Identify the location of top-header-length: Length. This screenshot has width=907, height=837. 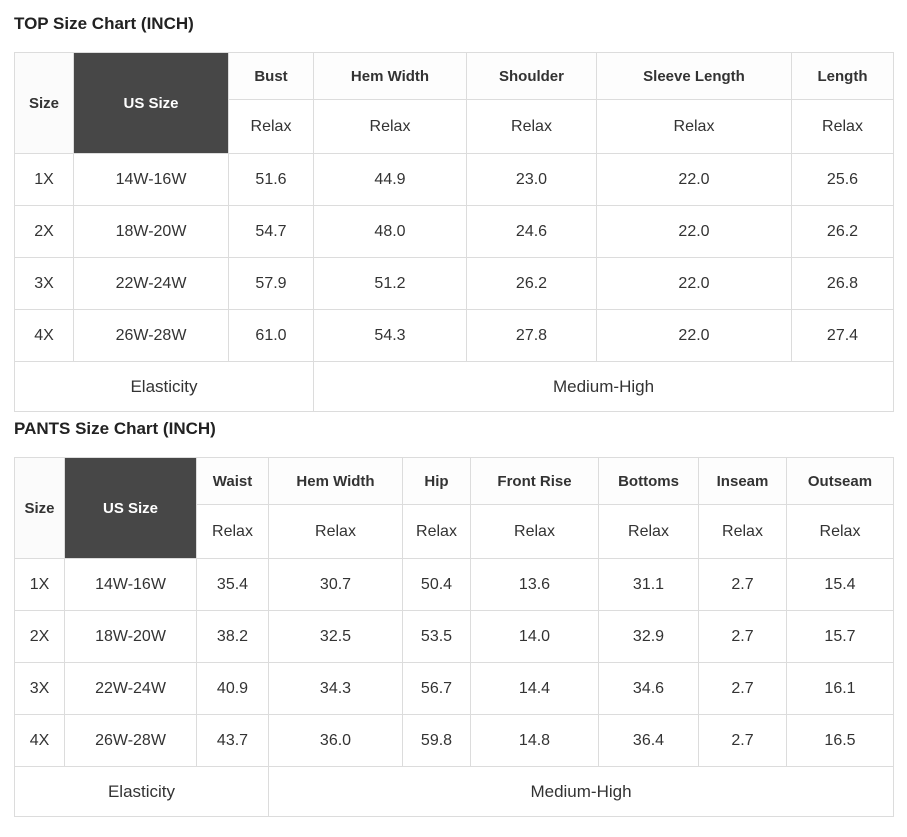
(842, 76).